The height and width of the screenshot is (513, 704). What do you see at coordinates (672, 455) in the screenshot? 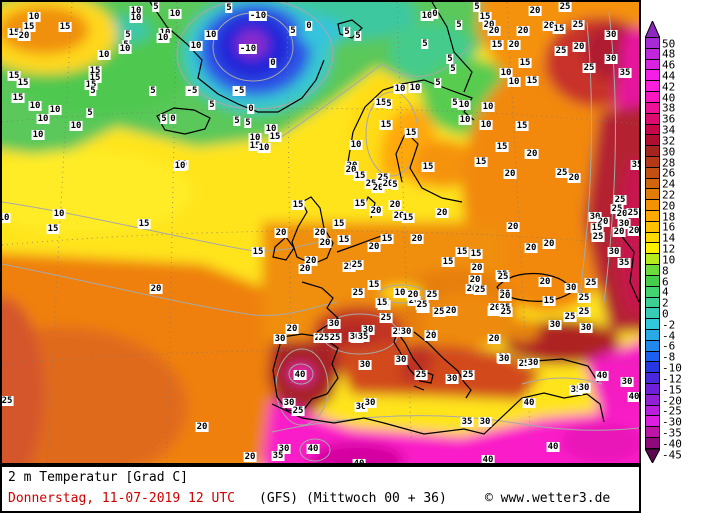
I see `scale-value-label: -45` at bounding box center [672, 455].